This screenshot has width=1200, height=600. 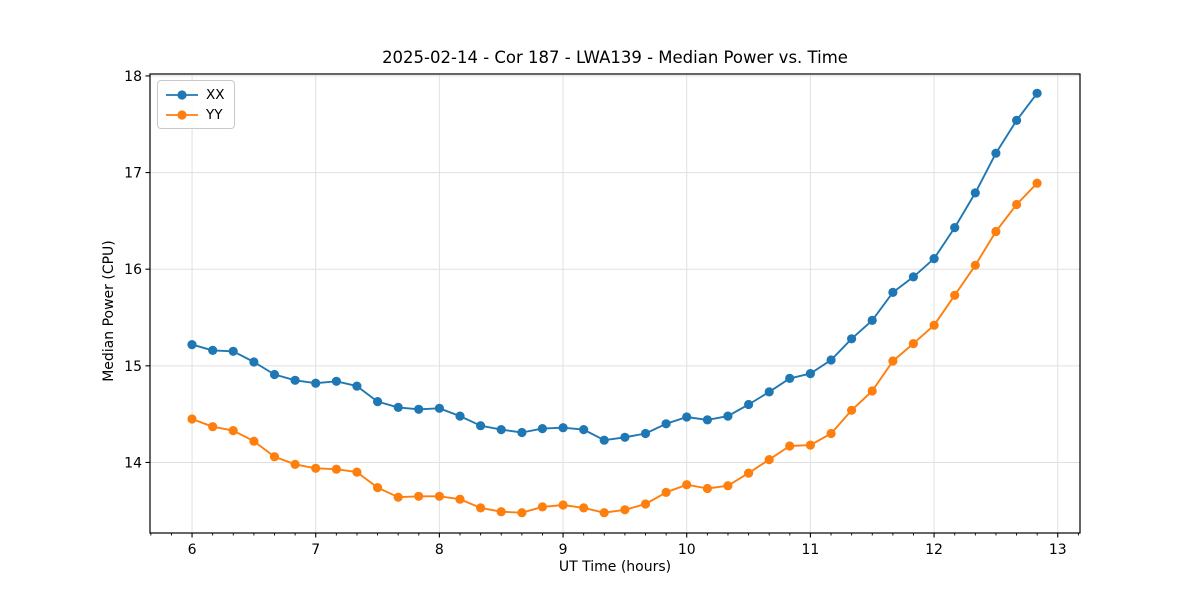 I want to click on y-tick-label: 14, so click(x=133, y=463).